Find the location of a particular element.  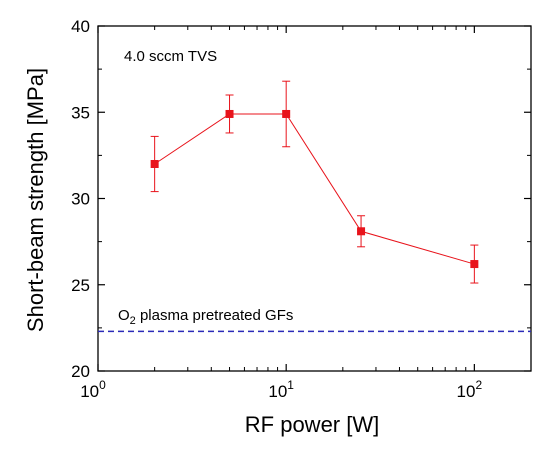

reference-label-rest: plasma pretreated GFs is located at coordinates (215, 315).